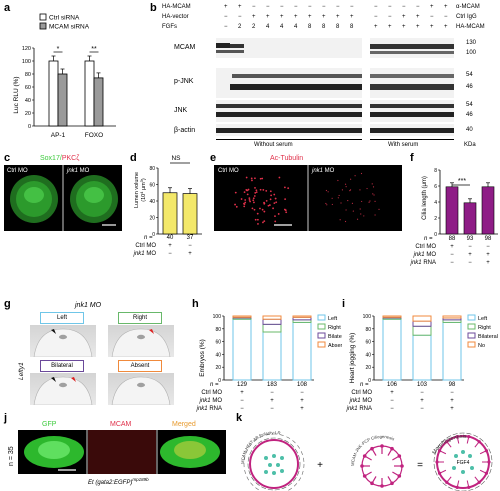 This screenshot has height=491, width=500. What do you see at coordinates (94, 135) in the screenshot?
I see `a-xtick-foxo: FOXO` at bounding box center [94, 135].